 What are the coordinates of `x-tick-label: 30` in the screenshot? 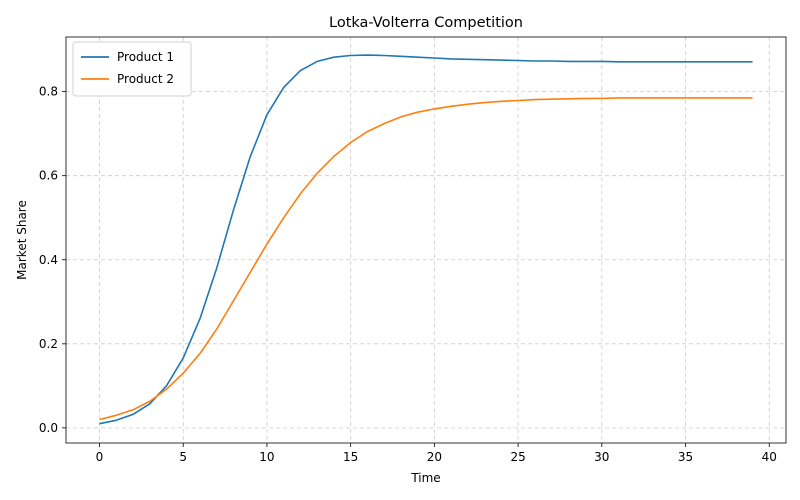 It's located at (601, 457).